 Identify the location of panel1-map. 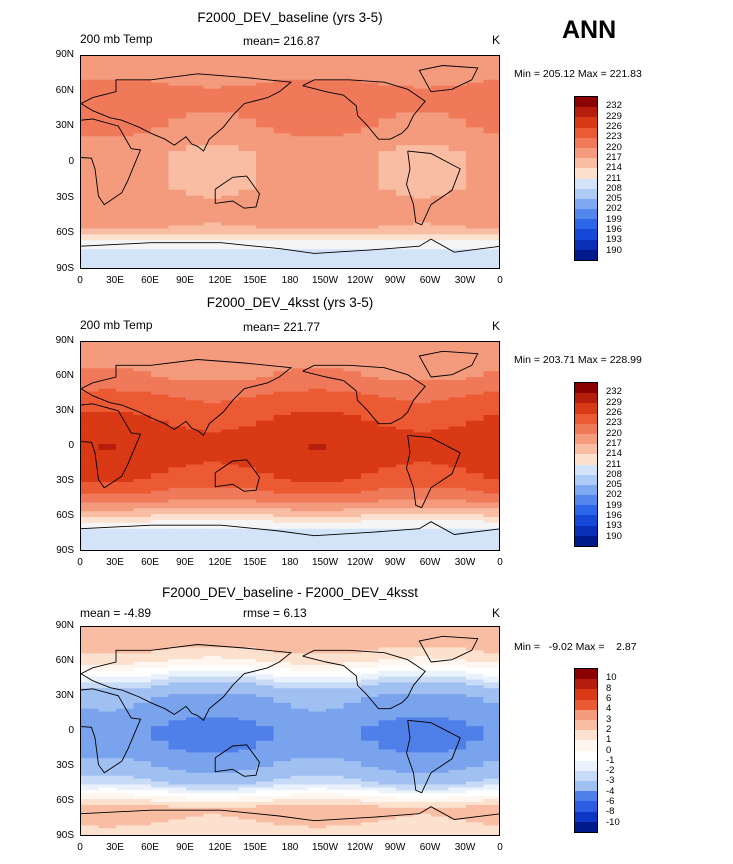
(290, 162).